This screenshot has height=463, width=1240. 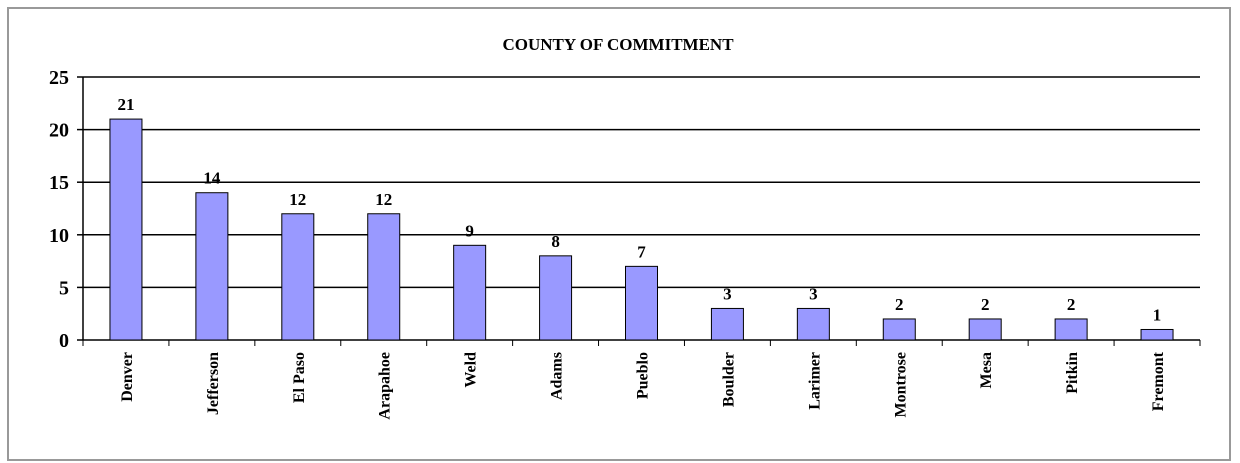 I want to click on data-label: 9, so click(x=469, y=230).